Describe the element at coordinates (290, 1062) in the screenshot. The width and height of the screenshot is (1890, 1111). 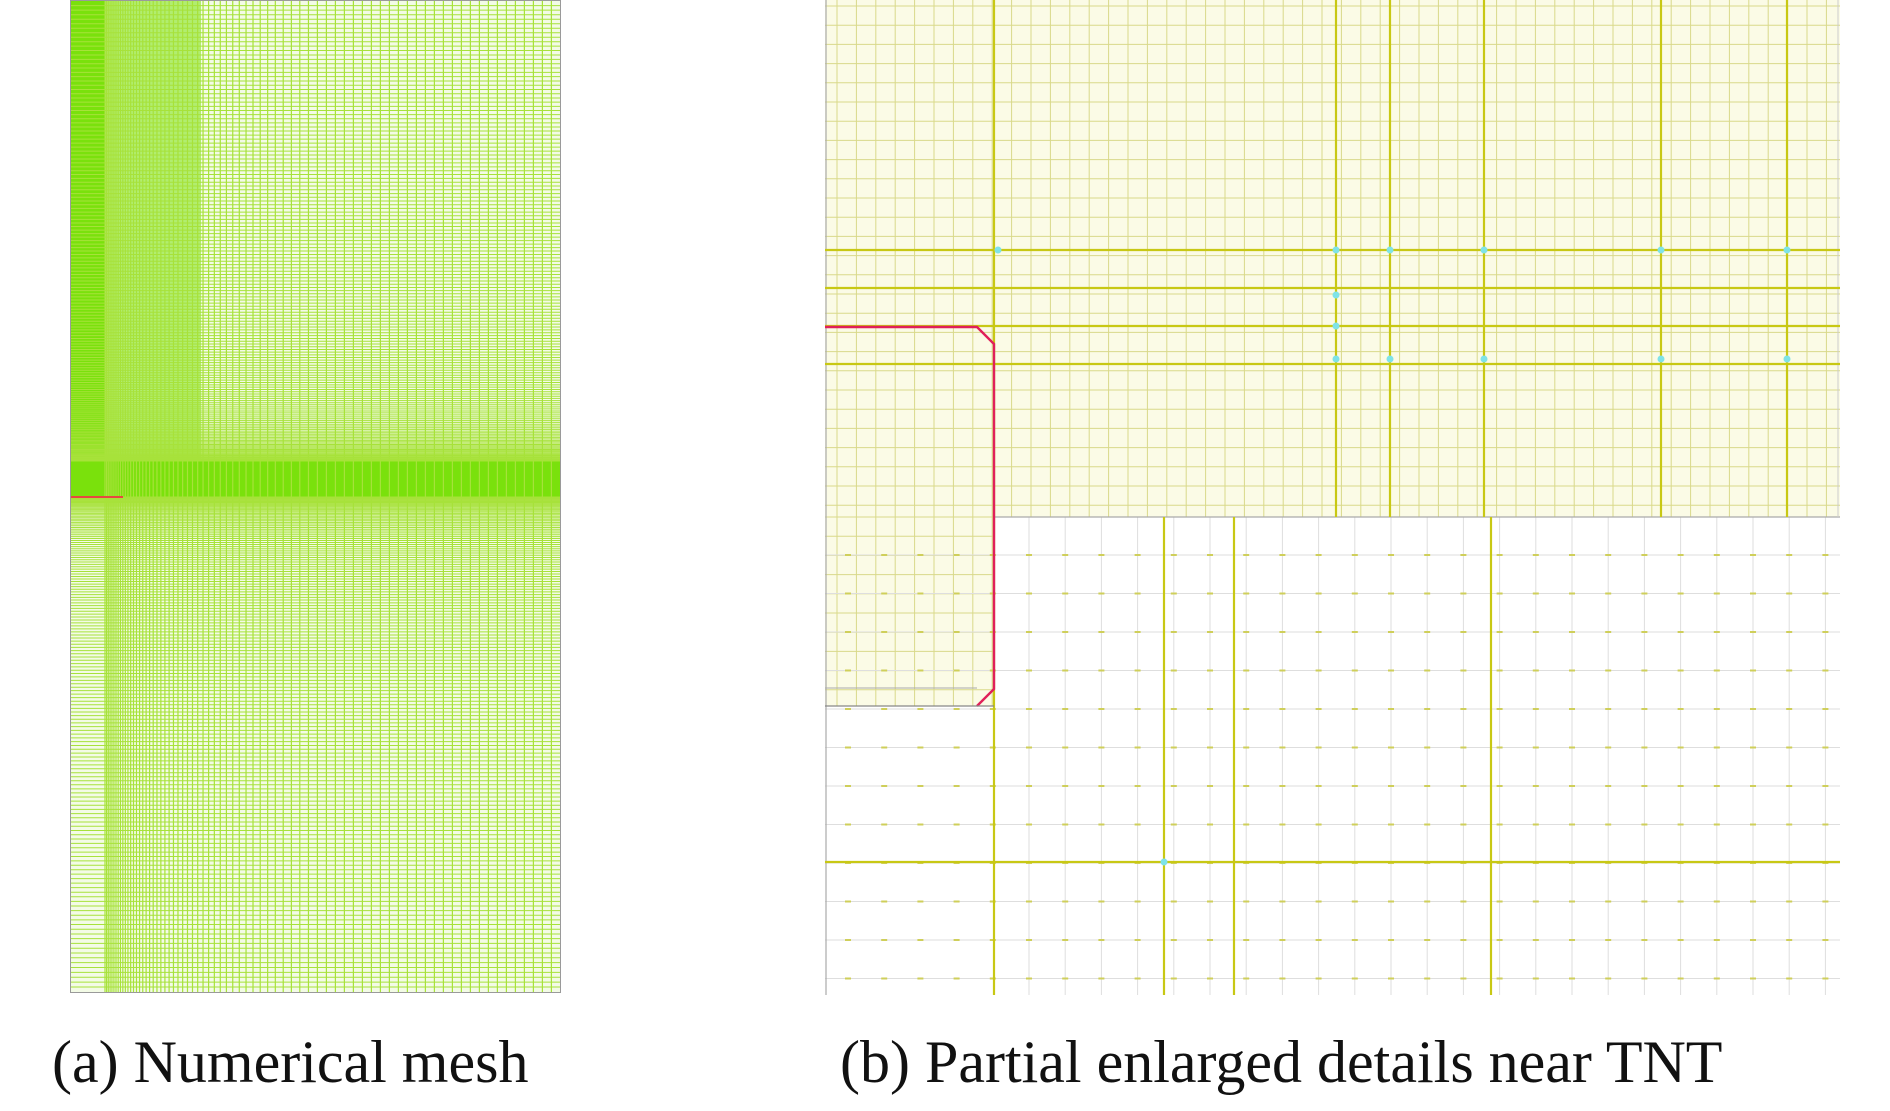
I see `caption-numerical-mesh: (a) Numerical mesh` at that location.